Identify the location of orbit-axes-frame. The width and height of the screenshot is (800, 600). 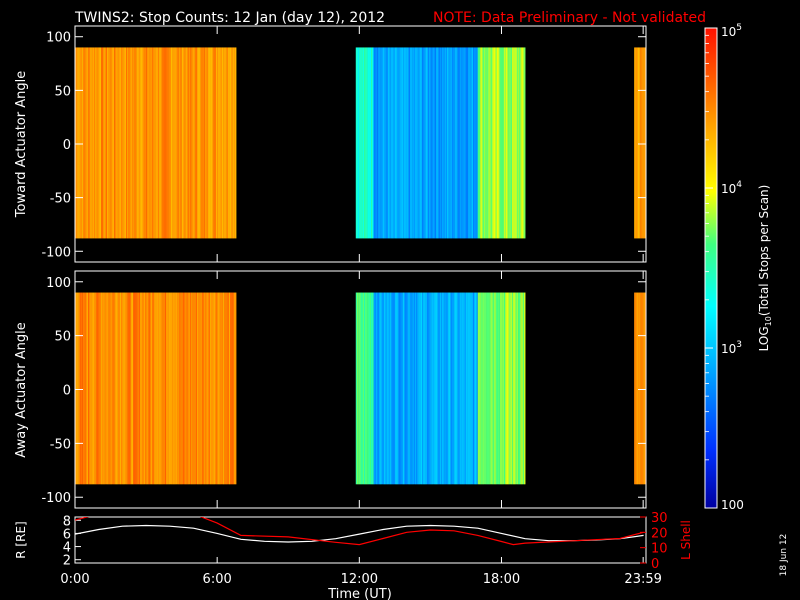
(360, 540).